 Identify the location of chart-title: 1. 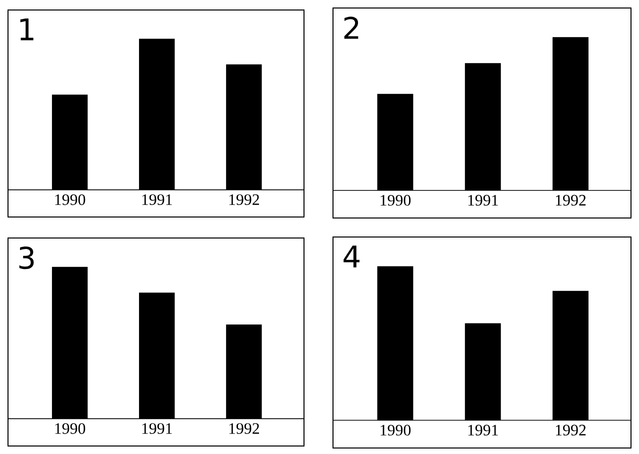
(27, 29).